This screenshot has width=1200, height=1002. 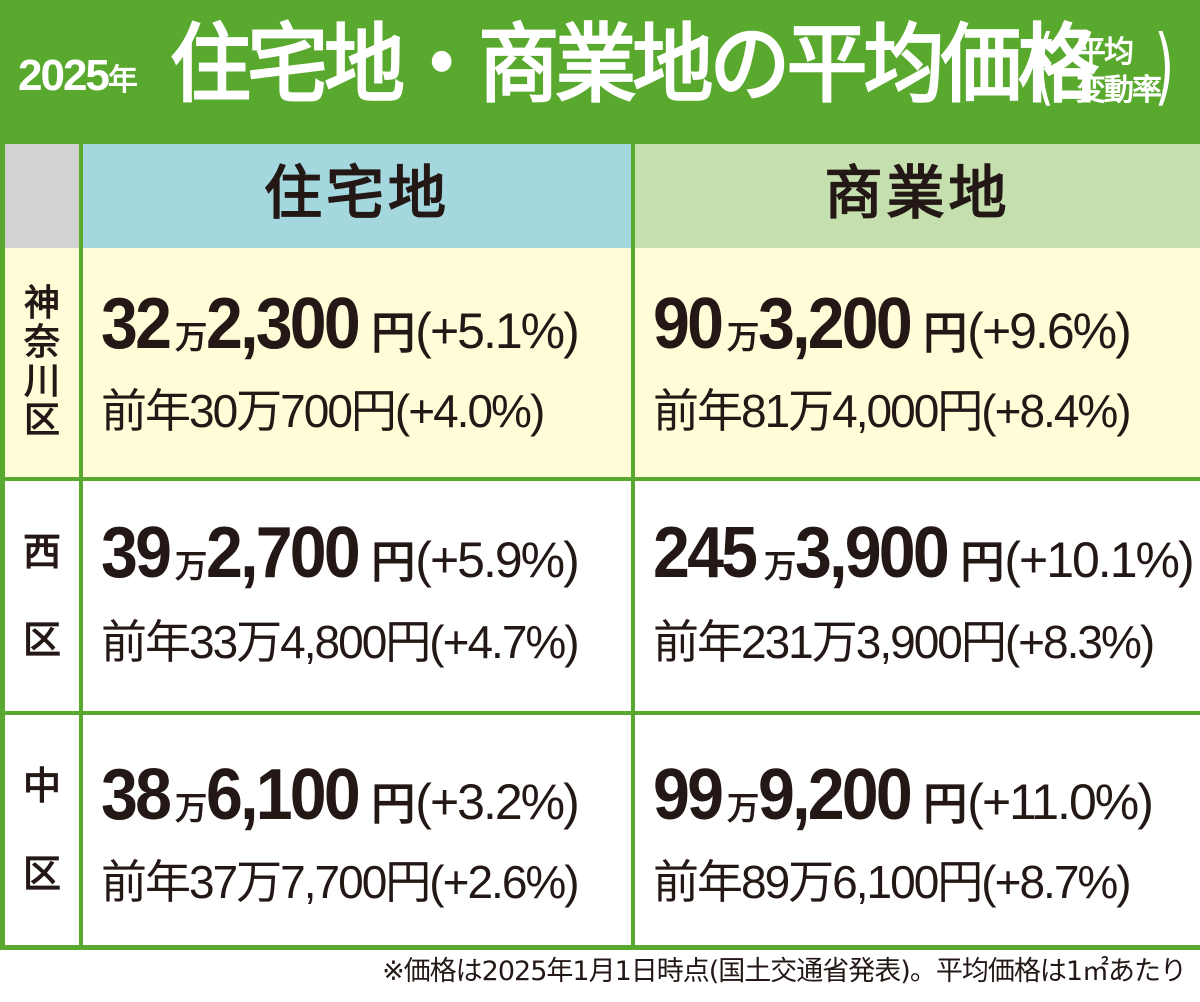 I want to click on previous-year-price: 前年37万7,700円(+2.6%), so click(x=340, y=882).